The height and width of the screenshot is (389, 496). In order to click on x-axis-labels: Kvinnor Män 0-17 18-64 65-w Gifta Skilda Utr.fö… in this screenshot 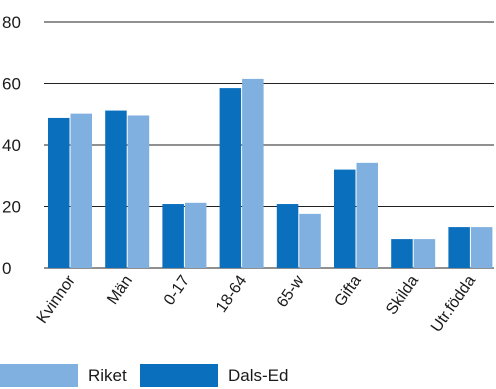, I will do `click(256, 303)`.